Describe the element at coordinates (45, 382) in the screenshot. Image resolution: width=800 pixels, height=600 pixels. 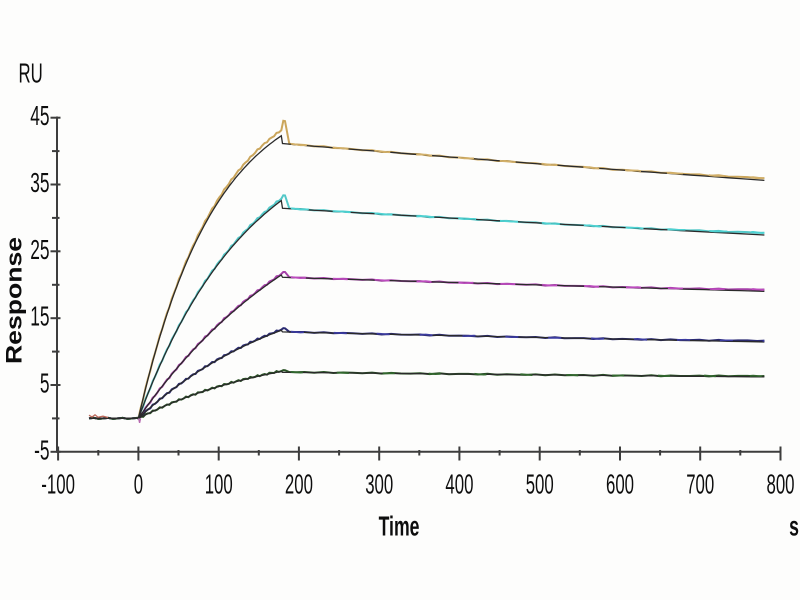
I see `svg-text: 5` at that location.